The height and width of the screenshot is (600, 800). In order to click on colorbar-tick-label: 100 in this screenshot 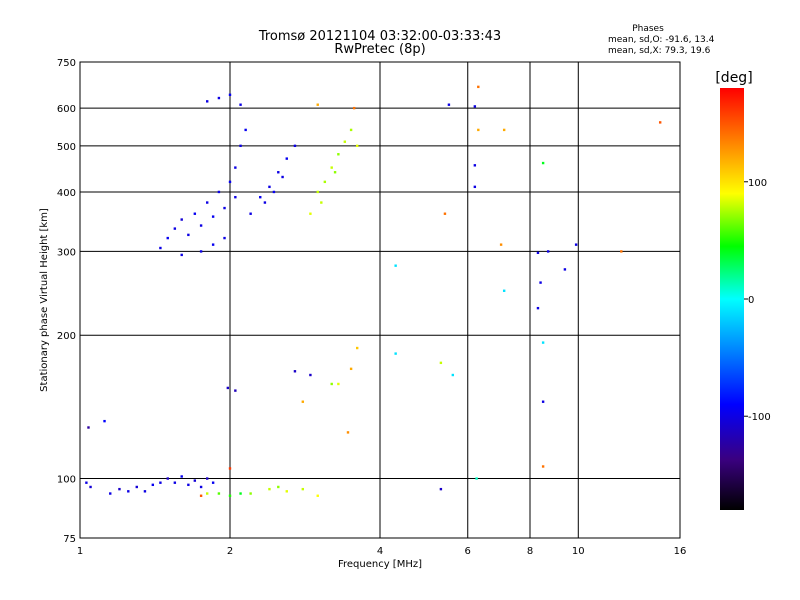, I will do `click(757, 183)`.